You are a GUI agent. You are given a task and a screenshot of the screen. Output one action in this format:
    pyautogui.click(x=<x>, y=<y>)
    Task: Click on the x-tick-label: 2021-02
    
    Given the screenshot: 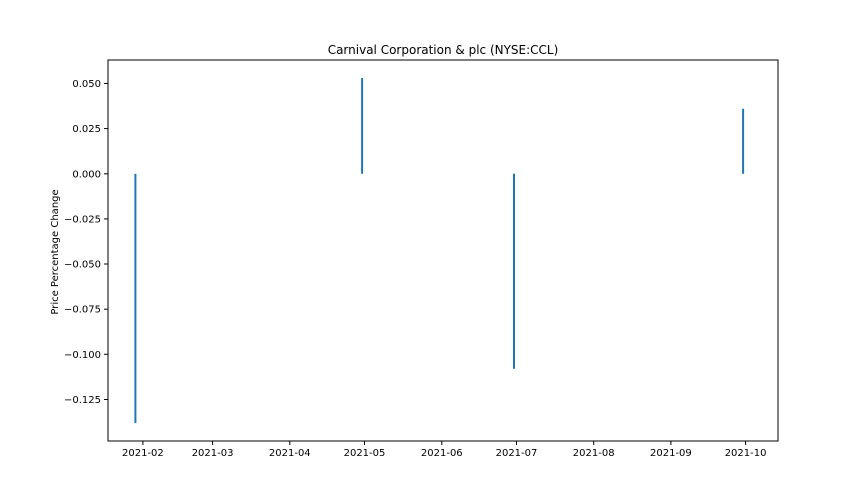 What is the action you would take?
    pyautogui.click(x=143, y=453)
    